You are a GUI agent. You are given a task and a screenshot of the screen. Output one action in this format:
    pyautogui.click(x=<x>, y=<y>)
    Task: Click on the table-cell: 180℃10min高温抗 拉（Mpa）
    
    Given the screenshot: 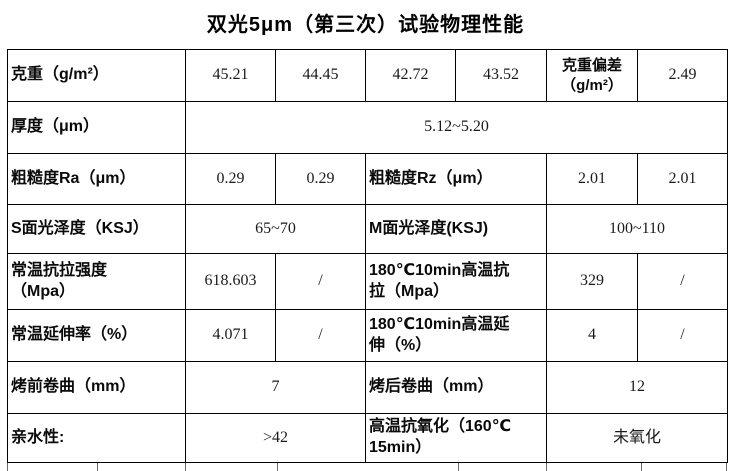 What is the action you would take?
    pyautogui.click(x=456, y=281)
    